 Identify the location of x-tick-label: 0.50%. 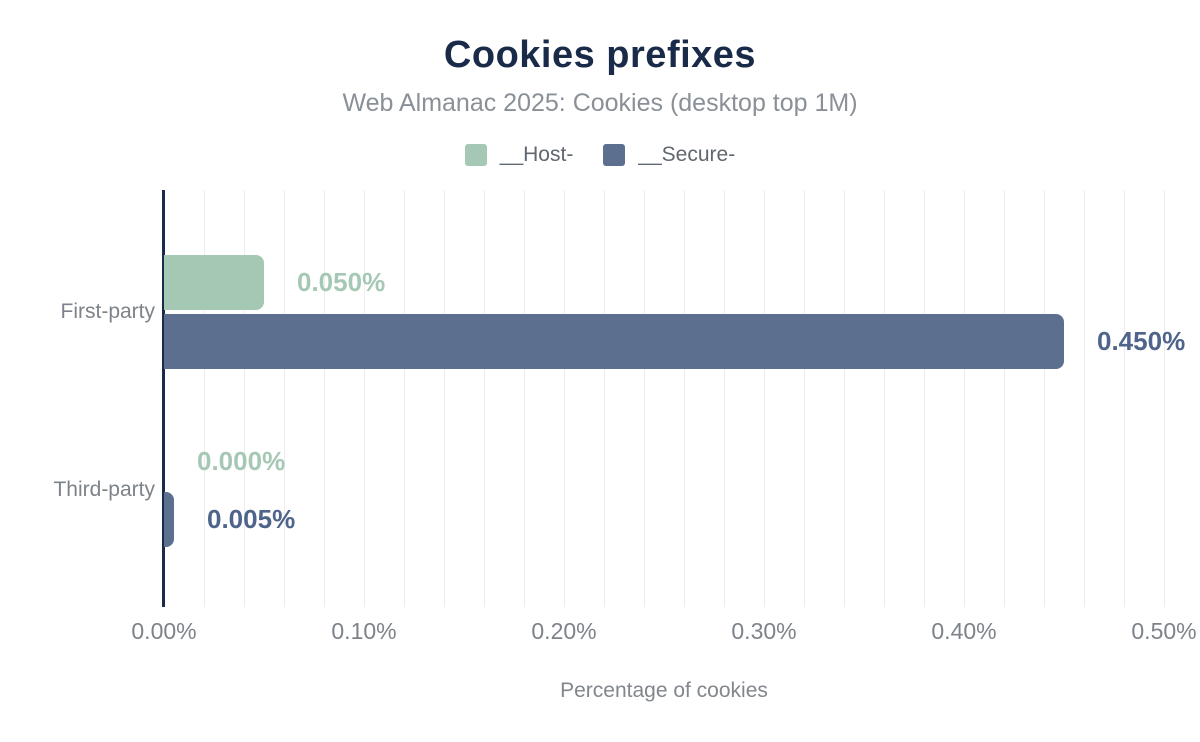
(1164, 631).